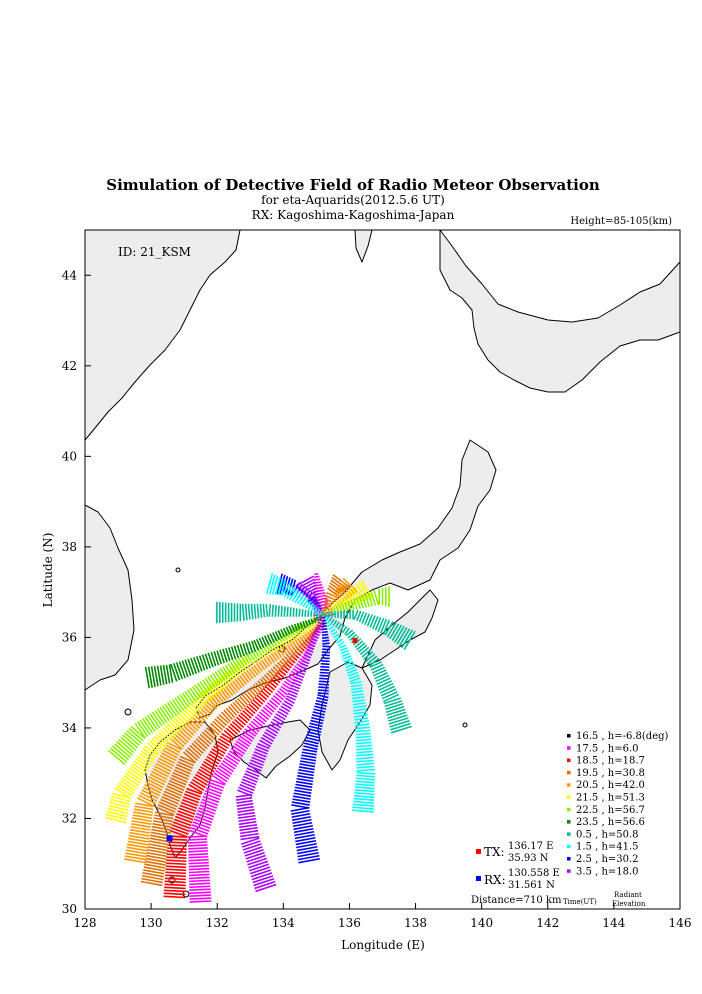 The width and height of the screenshot is (702, 994). Describe the element at coordinates (217, 923) in the screenshot. I see `x-tick-label: 132` at that location.